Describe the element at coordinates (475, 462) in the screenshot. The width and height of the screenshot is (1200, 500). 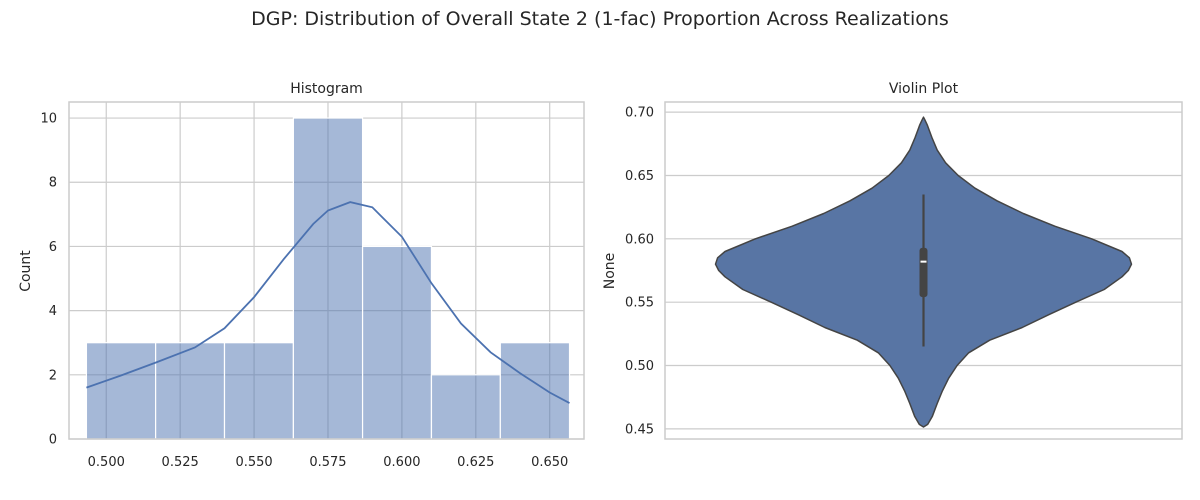
I see `histogram-x-tick-label: 0.625` at that location.